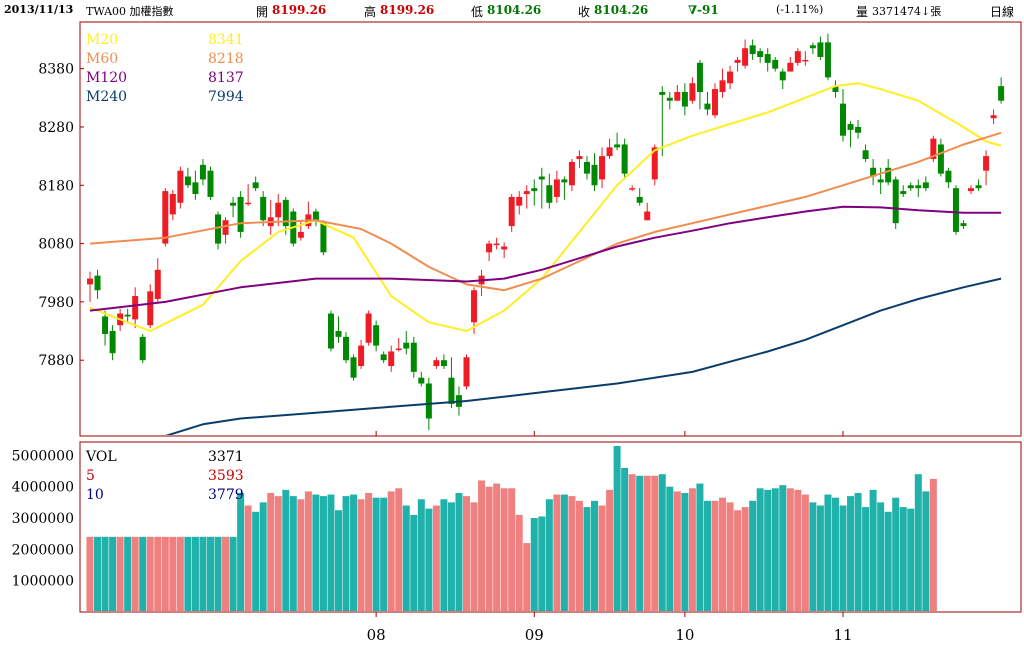  Describe the element at coordinates (370, 12) in the screenshot. I see `high-label: 高` at that location.